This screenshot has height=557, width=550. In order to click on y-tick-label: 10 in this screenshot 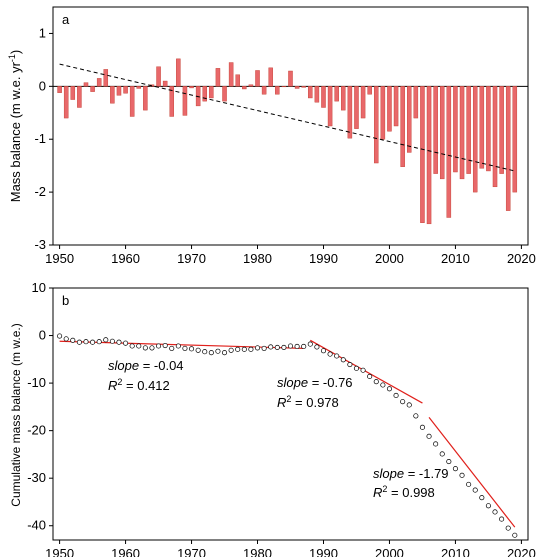, I will do `click(39, 287)`.